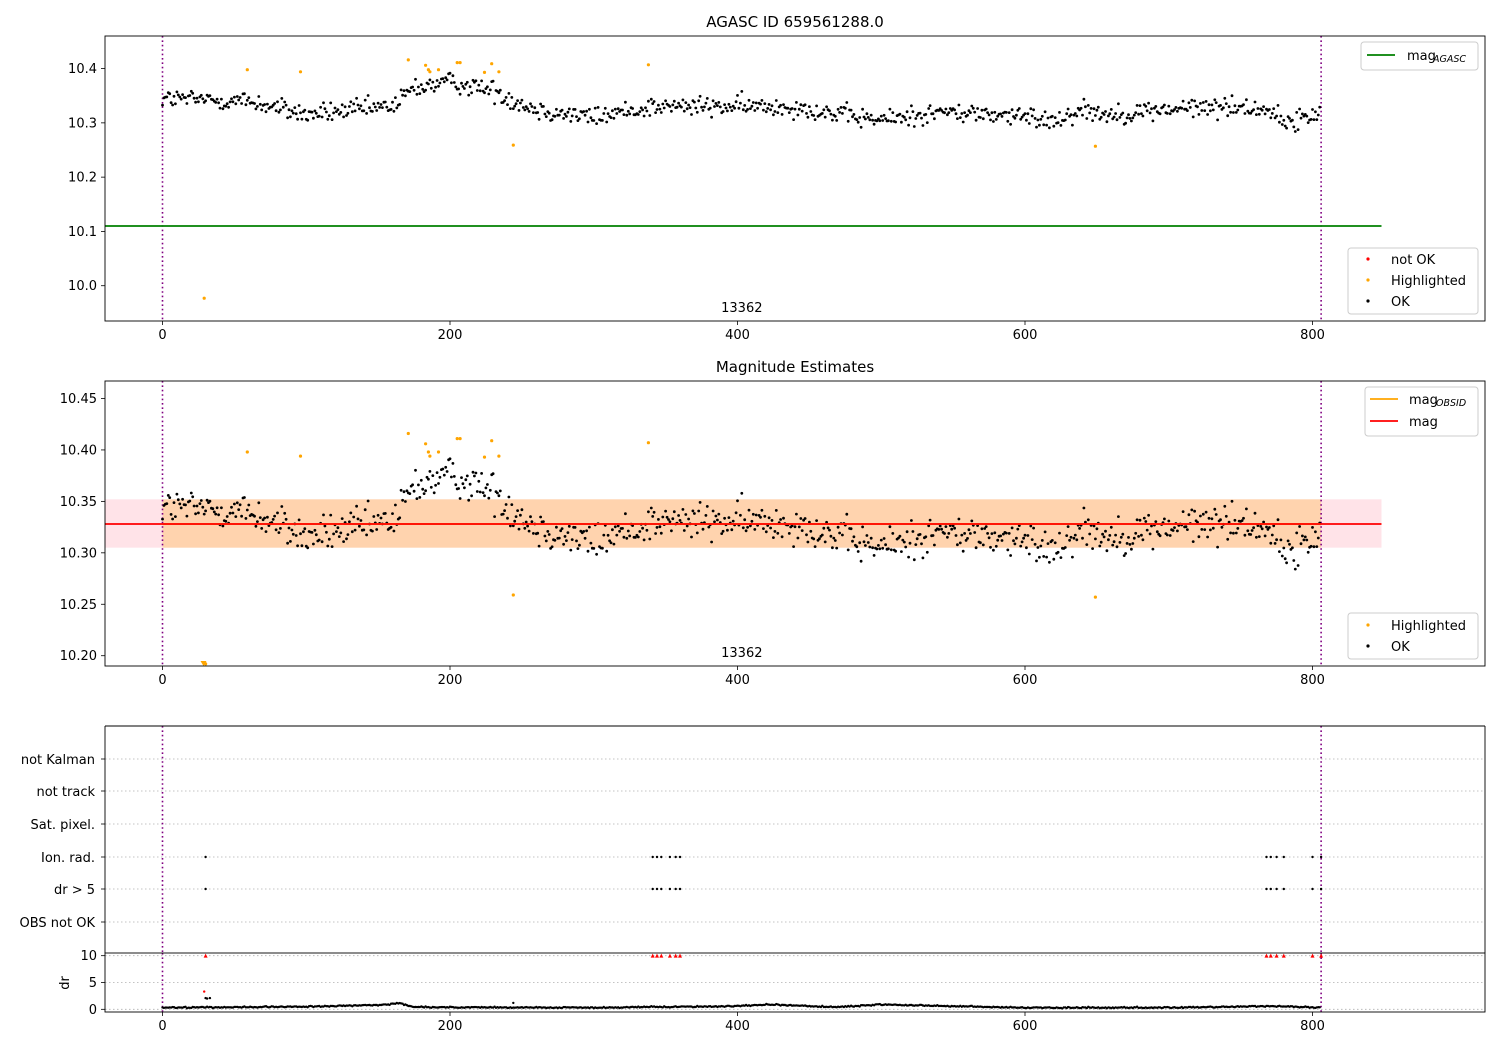 This screenshot has height=1050, width=1500. What do you see at coordinates (669, 955) in the screenshot?
I see `dr-flagged-marker` at bounding box center [669, 955].